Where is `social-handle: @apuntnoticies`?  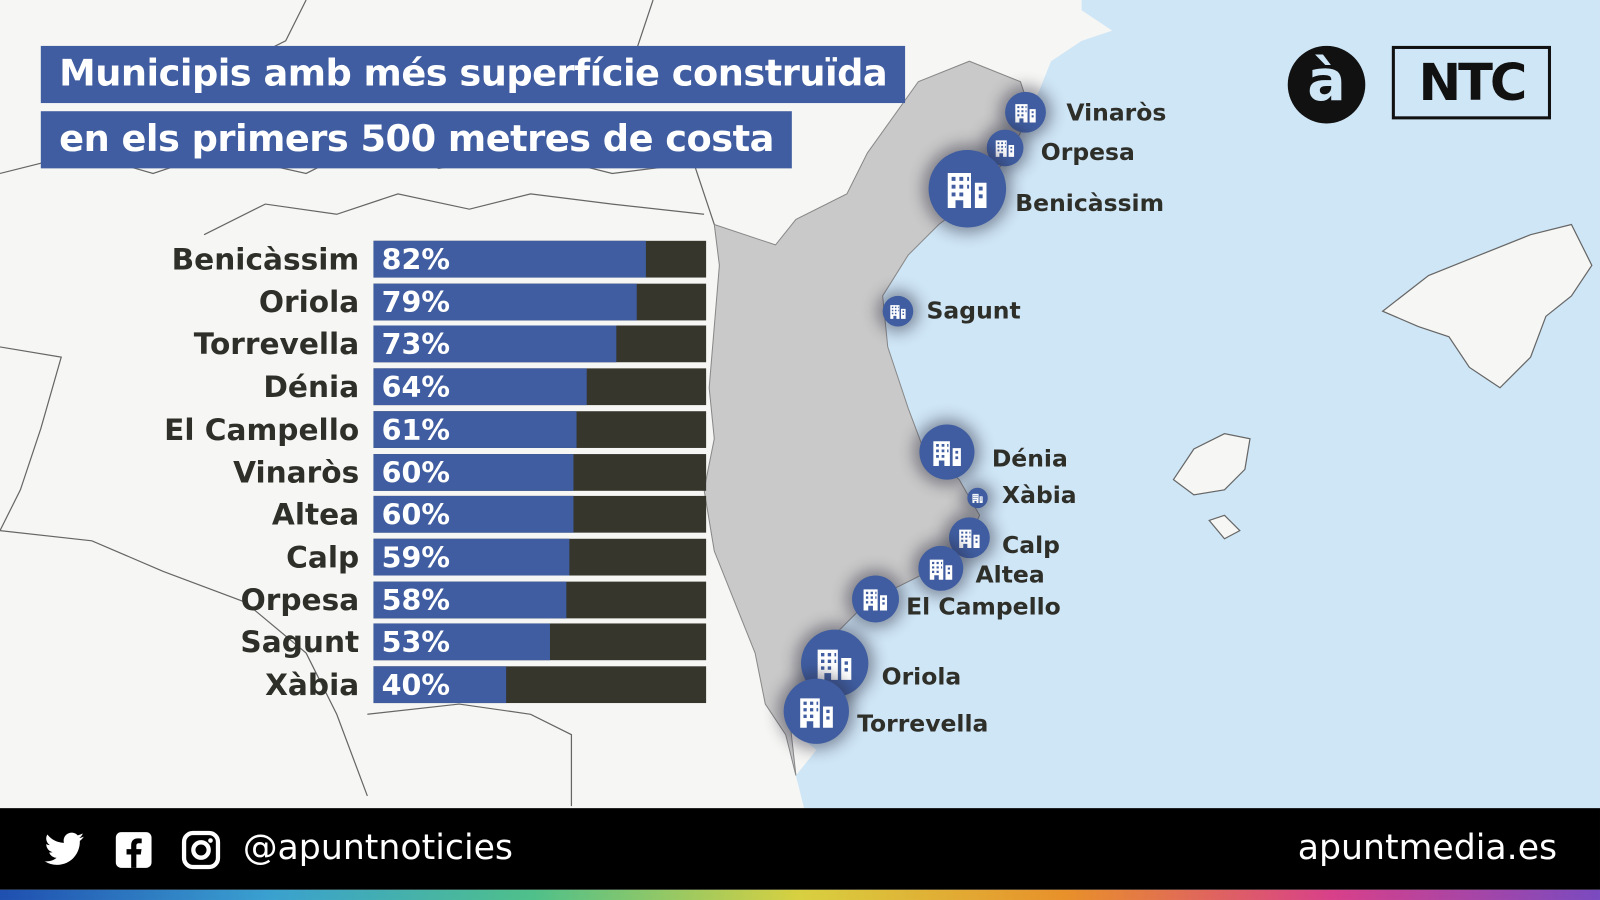 social-handle: @apuntnoticies is located at coordinates (378, 848).